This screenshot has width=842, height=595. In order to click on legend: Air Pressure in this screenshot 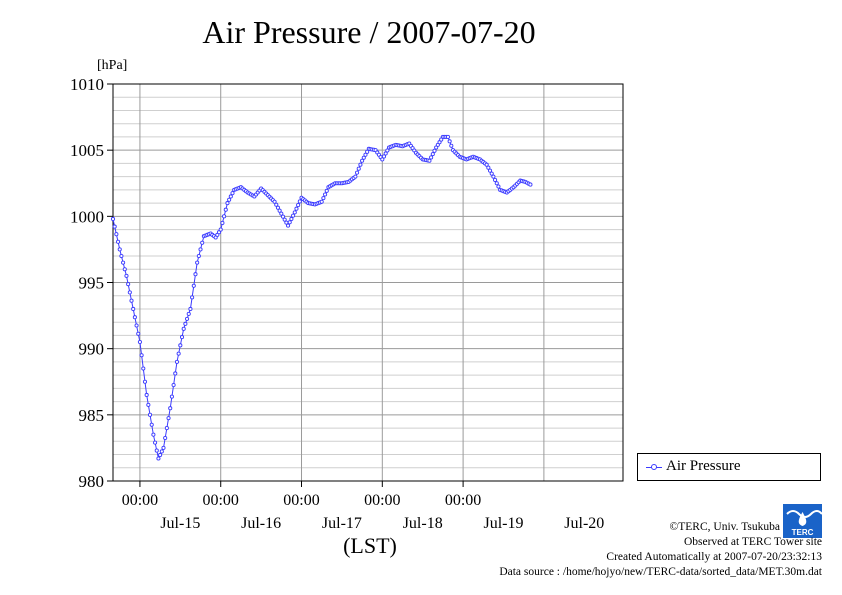, I will do `click(729, 467)`.